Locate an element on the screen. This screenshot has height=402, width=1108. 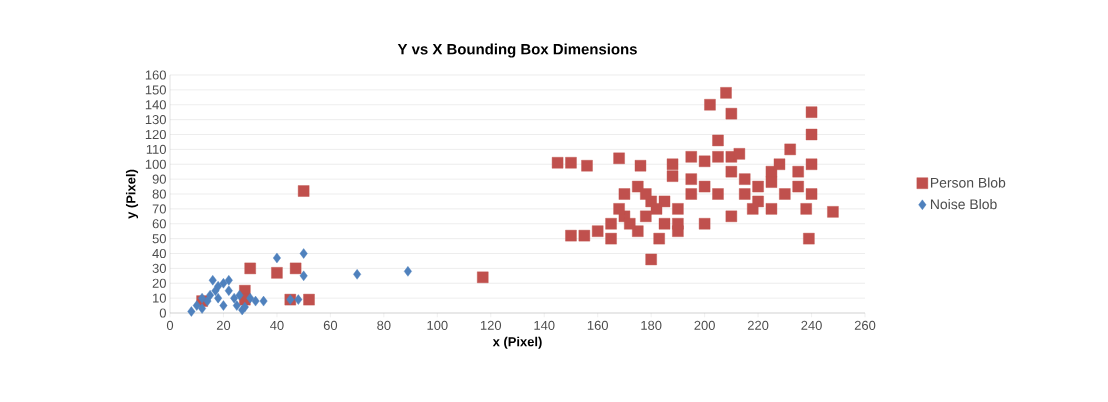
x-tick-label: 200 is located at coordinates (704, 325).